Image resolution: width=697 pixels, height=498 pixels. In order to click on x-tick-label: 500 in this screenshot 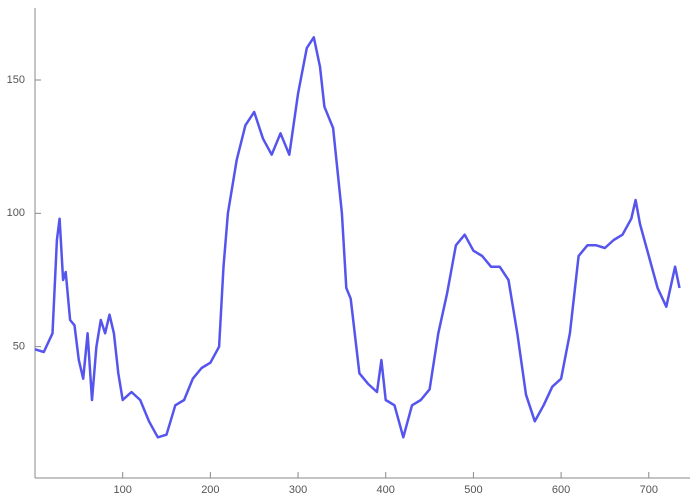, I will do `click(473, 490)`.